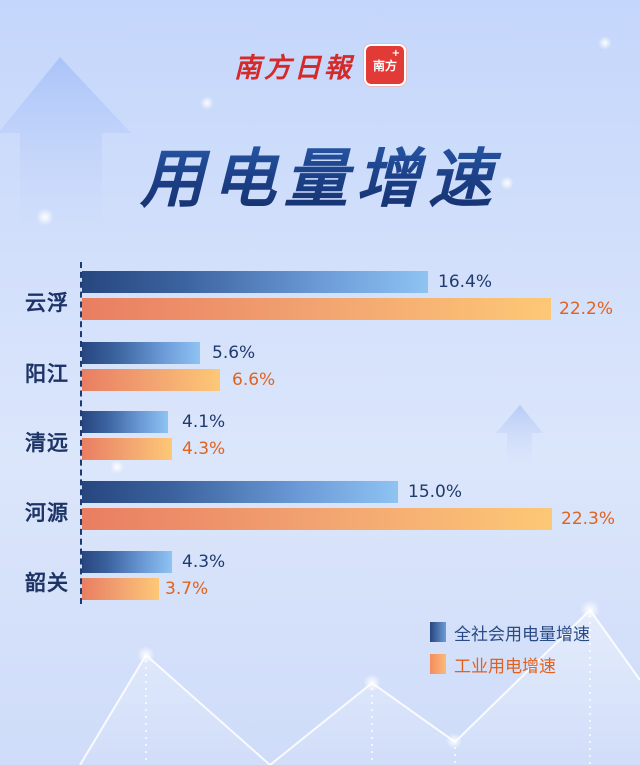 This screenshot has width=640, height=765. I want to click on newspaper-logo-text: 南方日報, so click(294, 68).